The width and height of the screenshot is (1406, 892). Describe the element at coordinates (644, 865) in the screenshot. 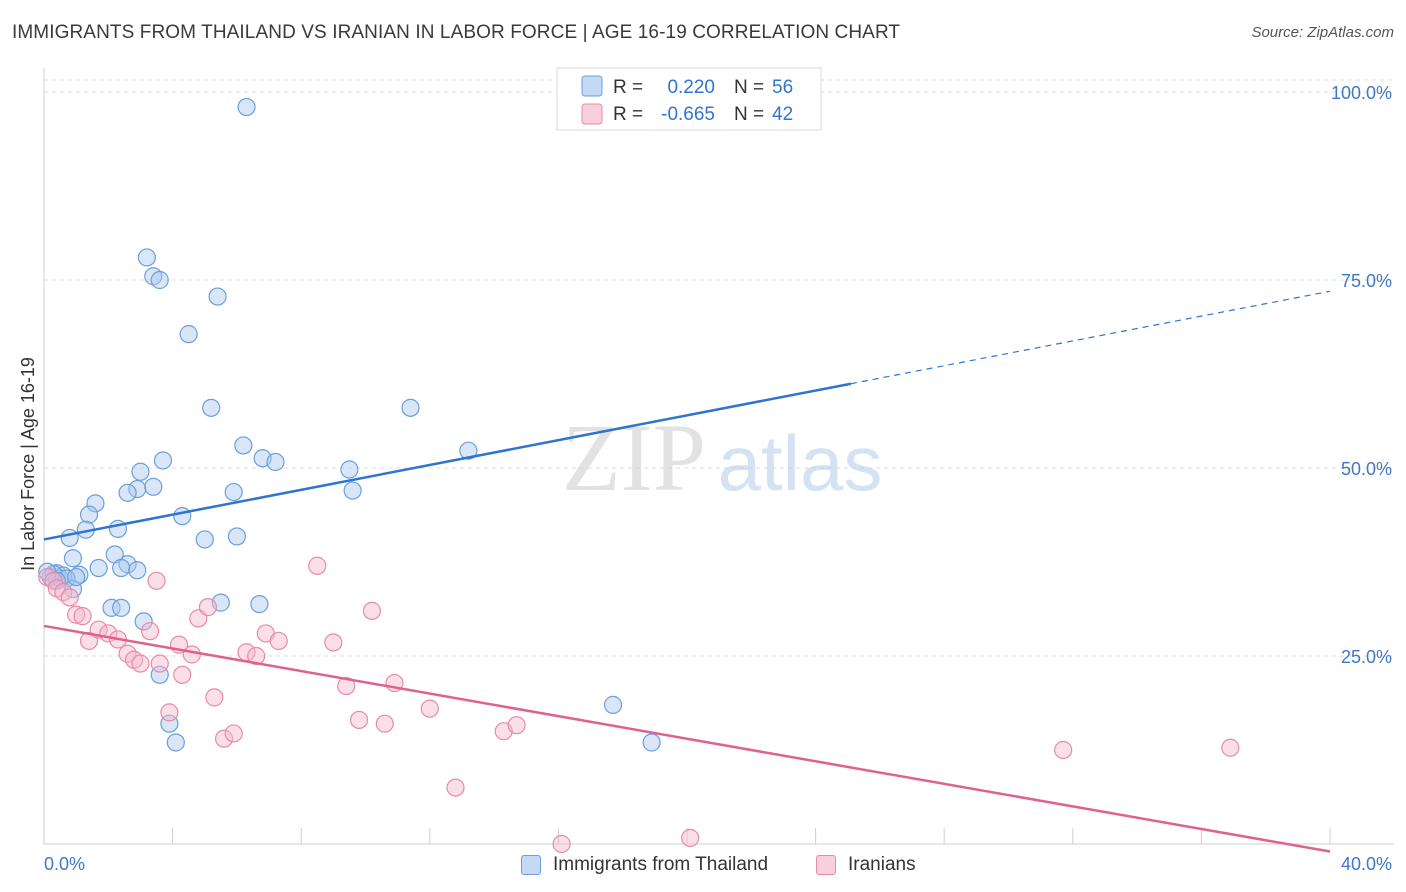

I see `bottom-legend-item-thailand: Immigrants from Thailand` at that location.